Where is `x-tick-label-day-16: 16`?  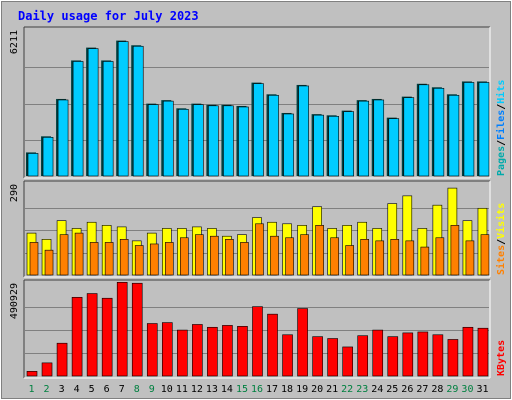
x-tick-label-day-16: 16 is located at coordinates (257, 389).